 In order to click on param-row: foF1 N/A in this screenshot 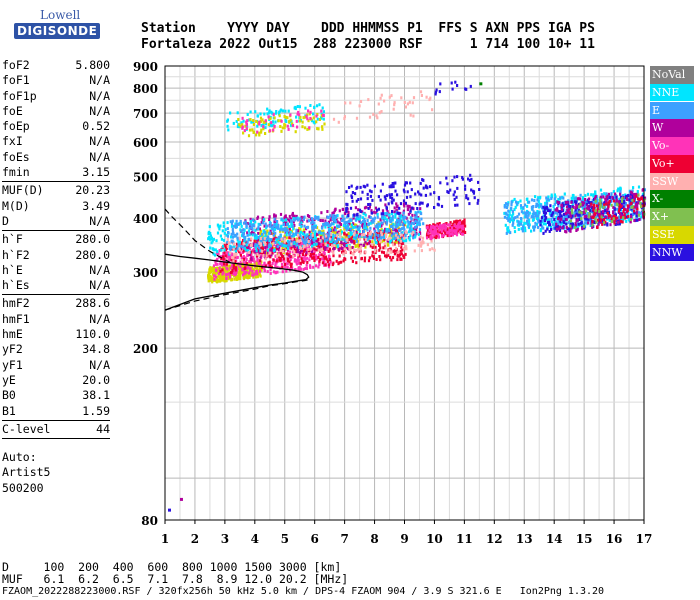, I will do `click(56, 80)`.